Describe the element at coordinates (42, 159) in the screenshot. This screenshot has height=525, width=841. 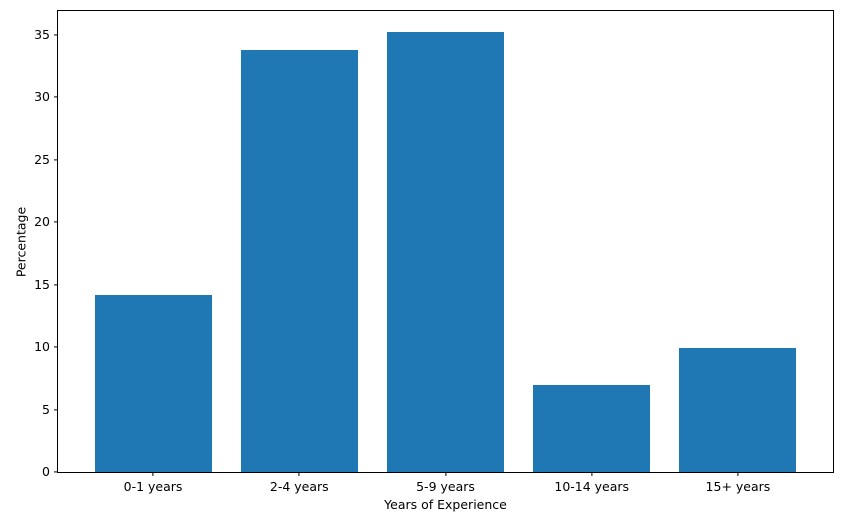
I see `y-tick-label: 25` at that location.